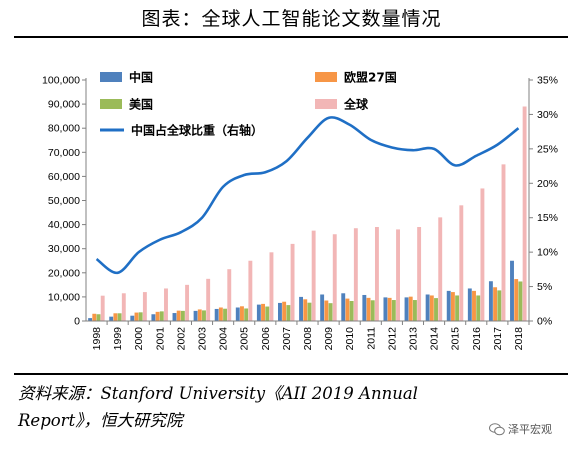 Image resolution: width=583 pixels, height=451 pixels. Describe the element at coordinates (497, 428) in the screenshot. I see `wechat-chat-icon` at that location.